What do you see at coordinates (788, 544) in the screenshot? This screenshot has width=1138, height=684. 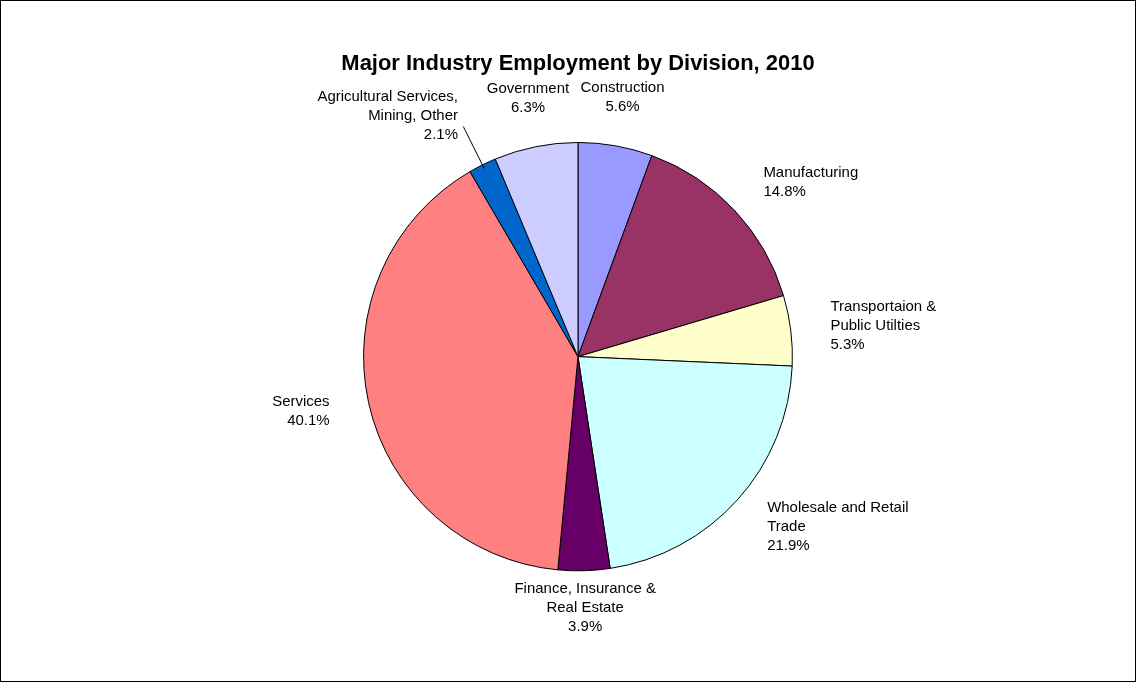 I see `data-label: 21.9%` at bounding box center [788, 544].